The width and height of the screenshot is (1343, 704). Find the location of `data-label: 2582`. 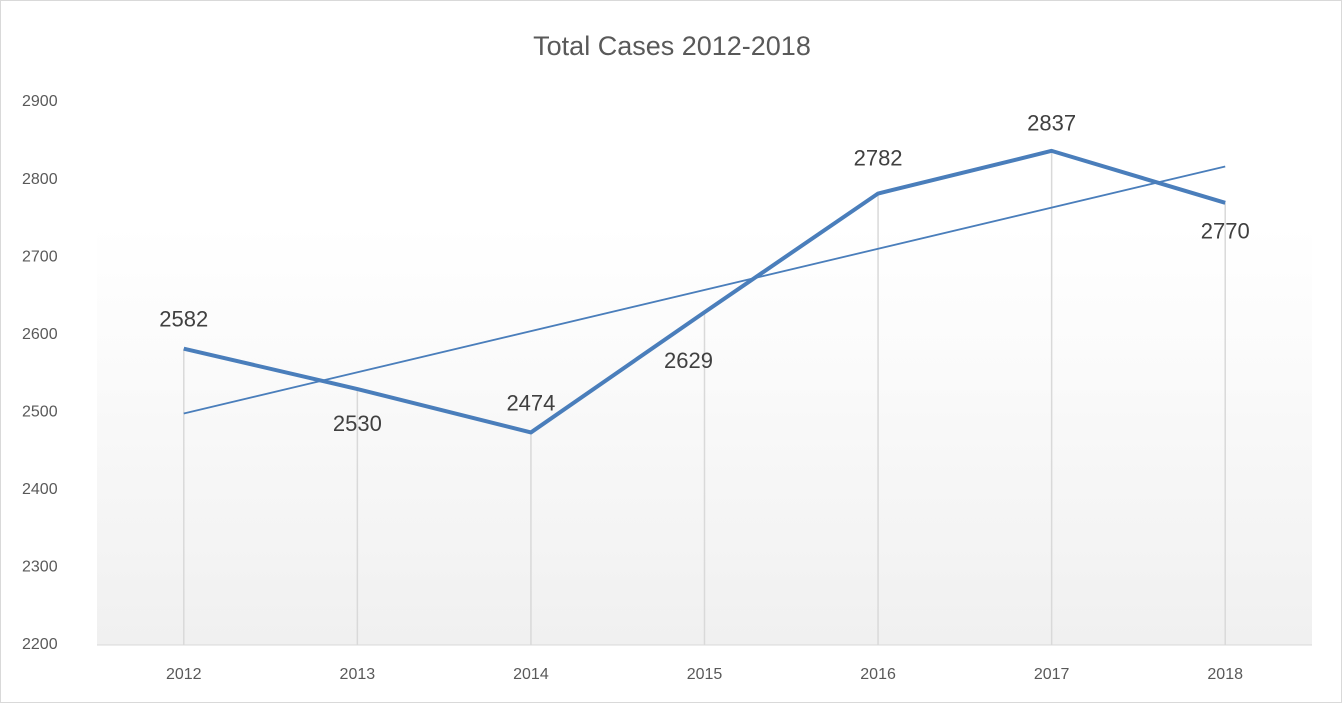

data-label: 2582 is located at coordinates (183, 318).